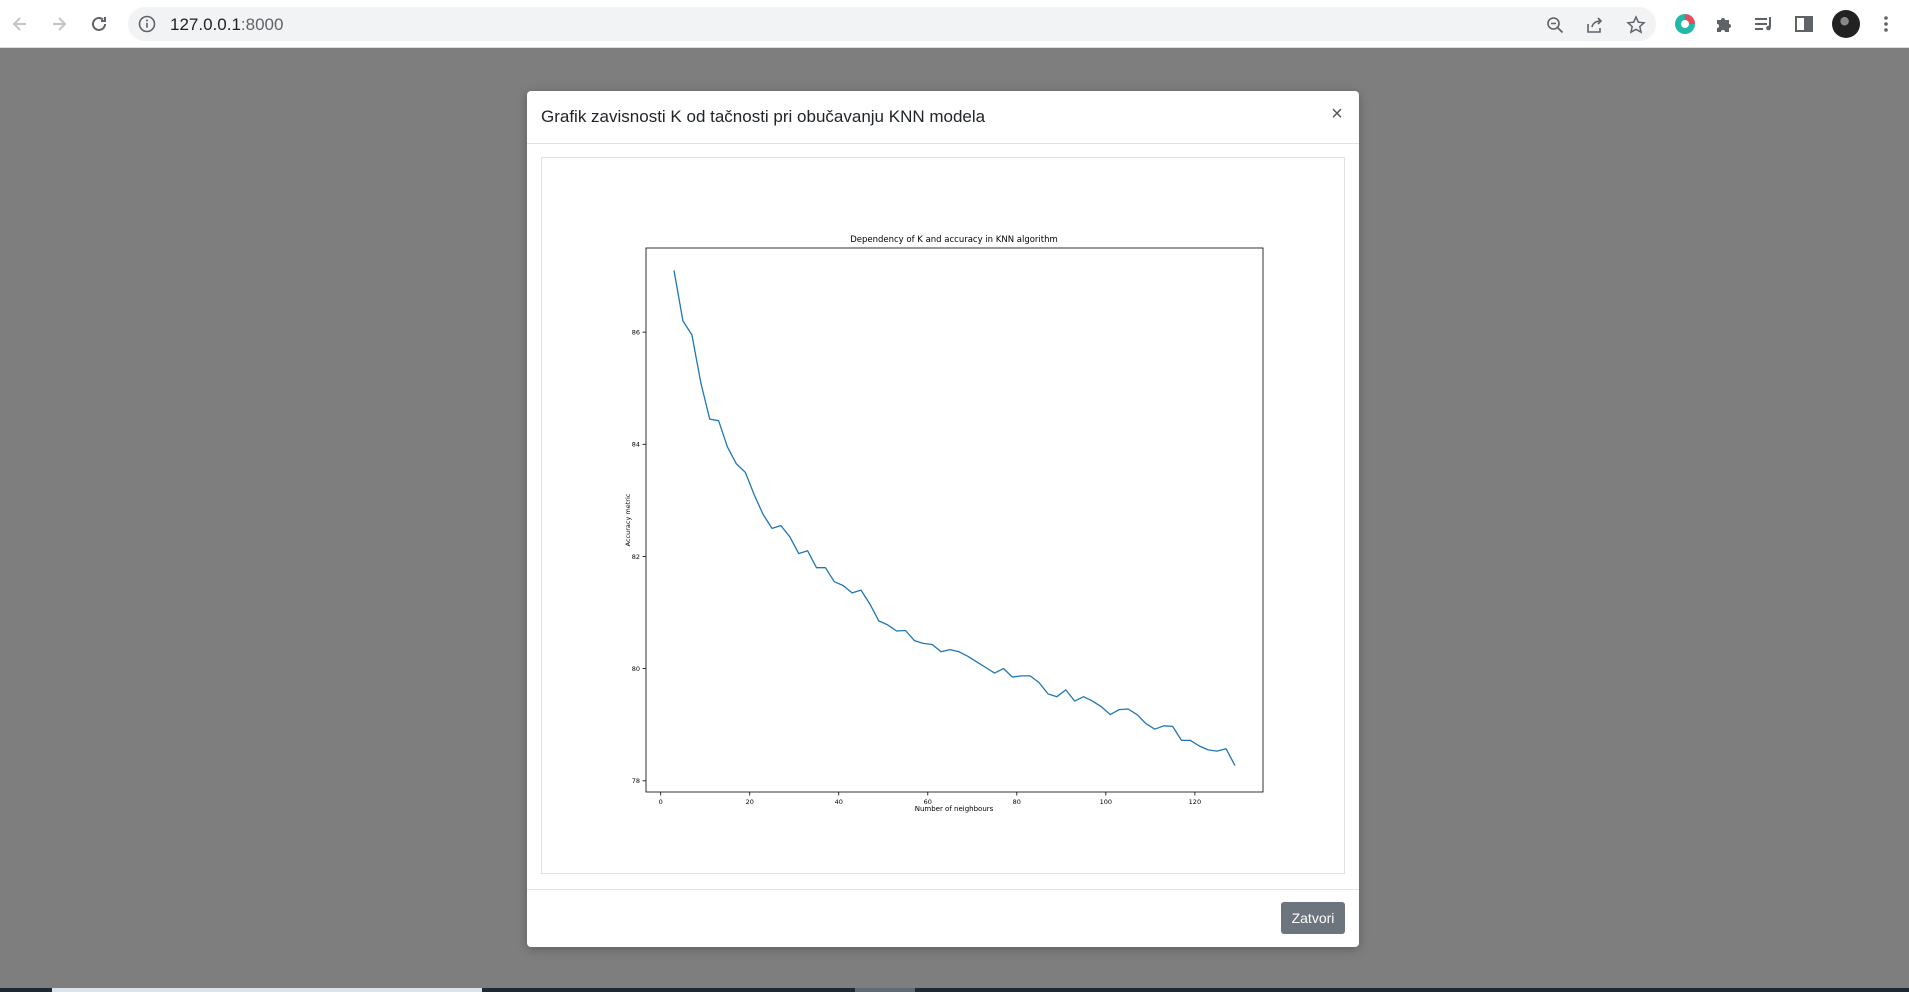 Image resolution: width=1909 pixels, height=992 pixels. I want to click on share-icon, so click(1595, 25).